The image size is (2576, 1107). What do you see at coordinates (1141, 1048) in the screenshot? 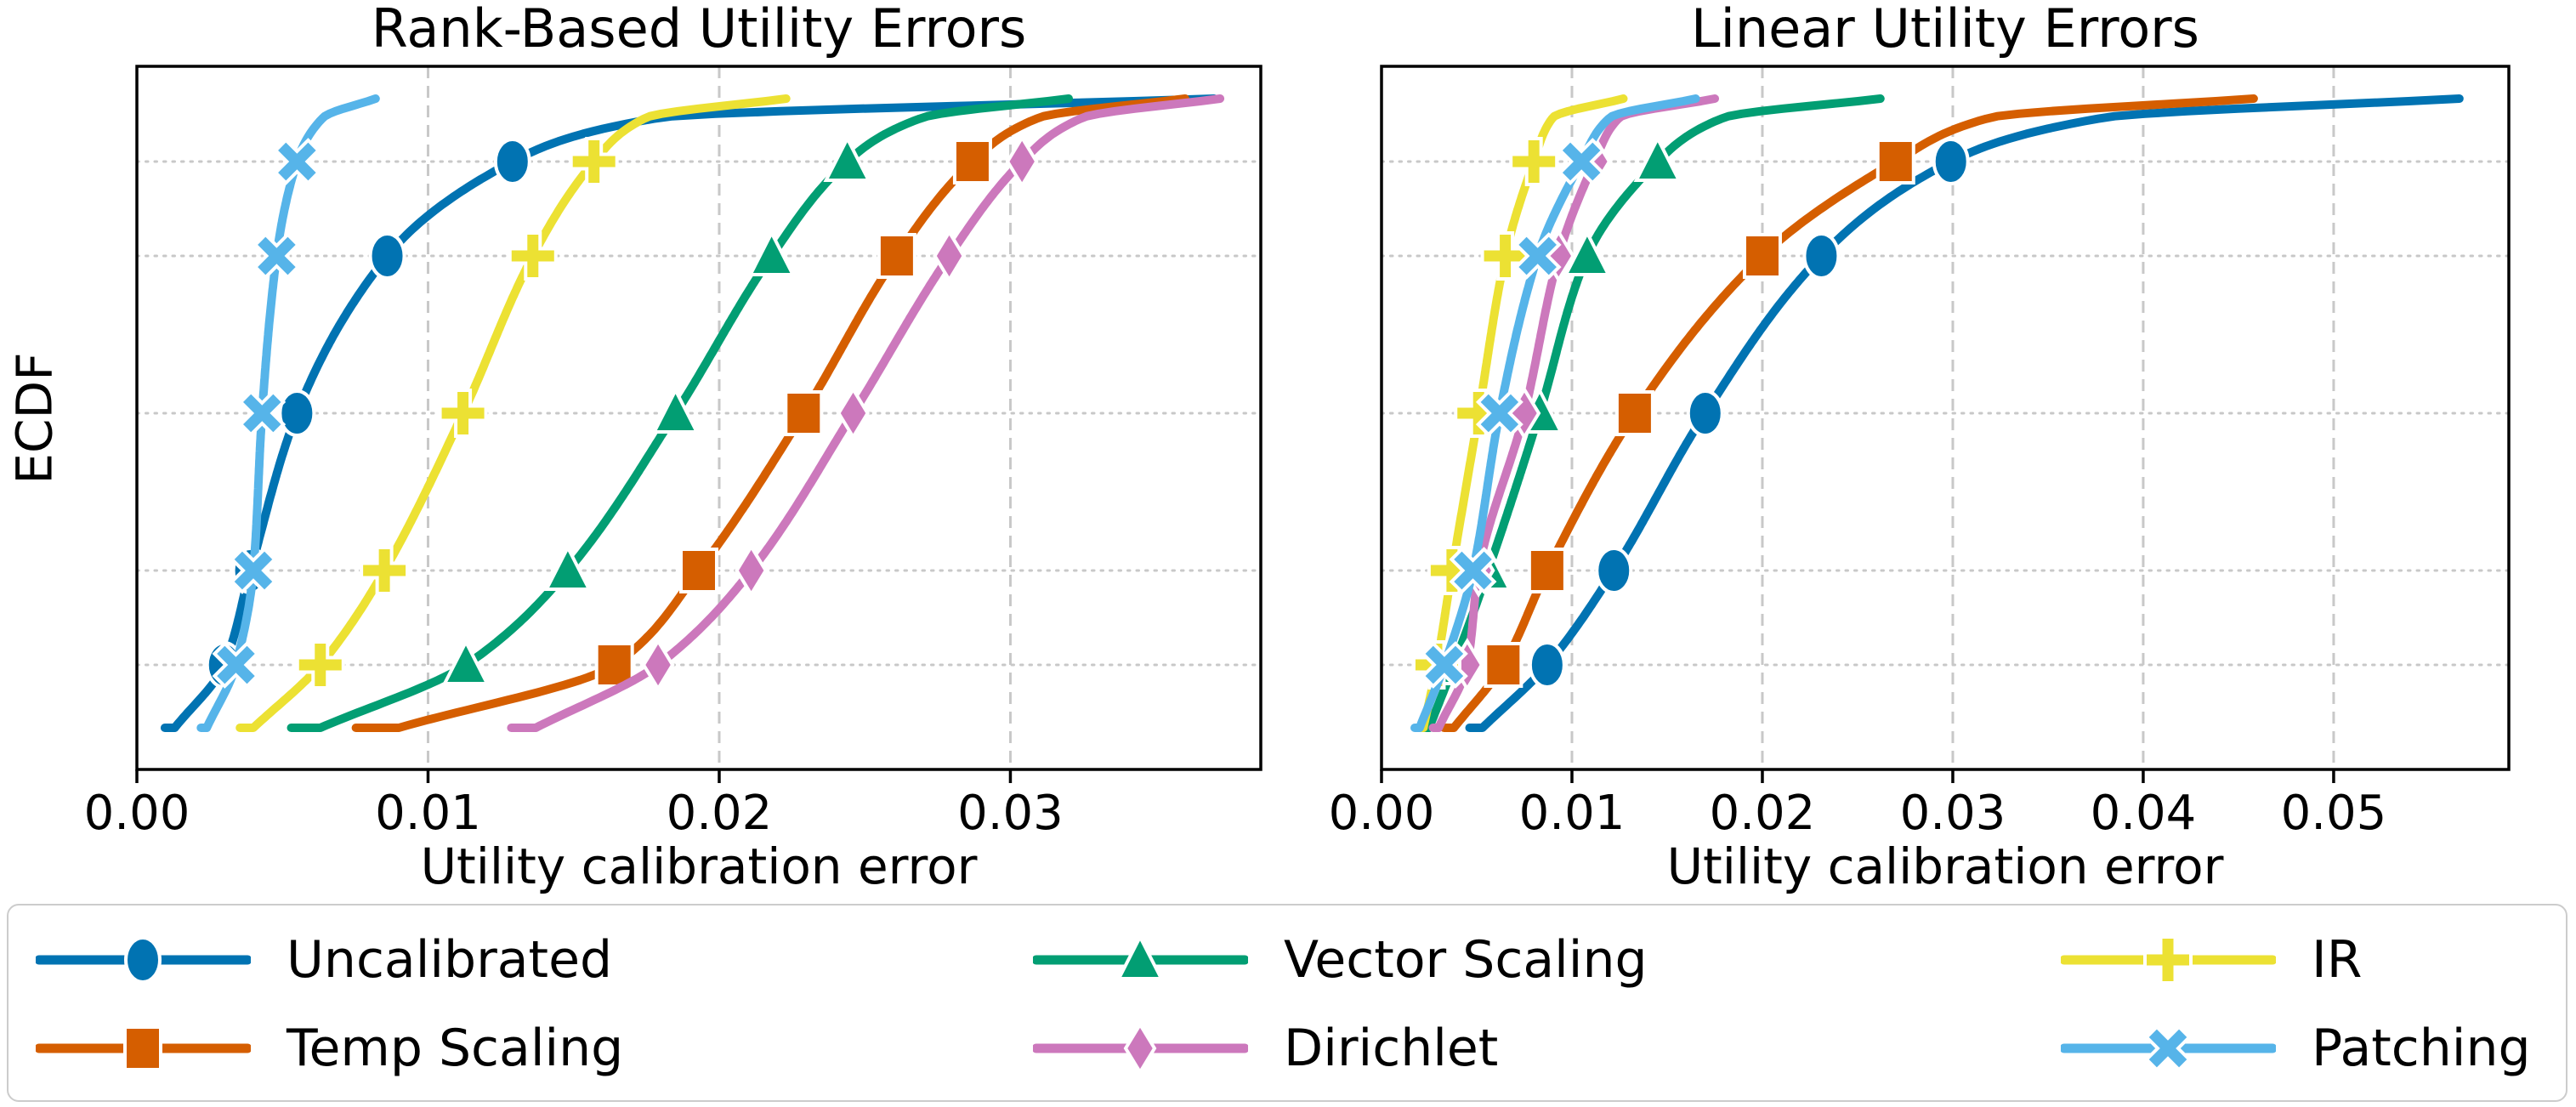
I see `legend-sample-diamond-icon` at bounding box center [1141, 1048].